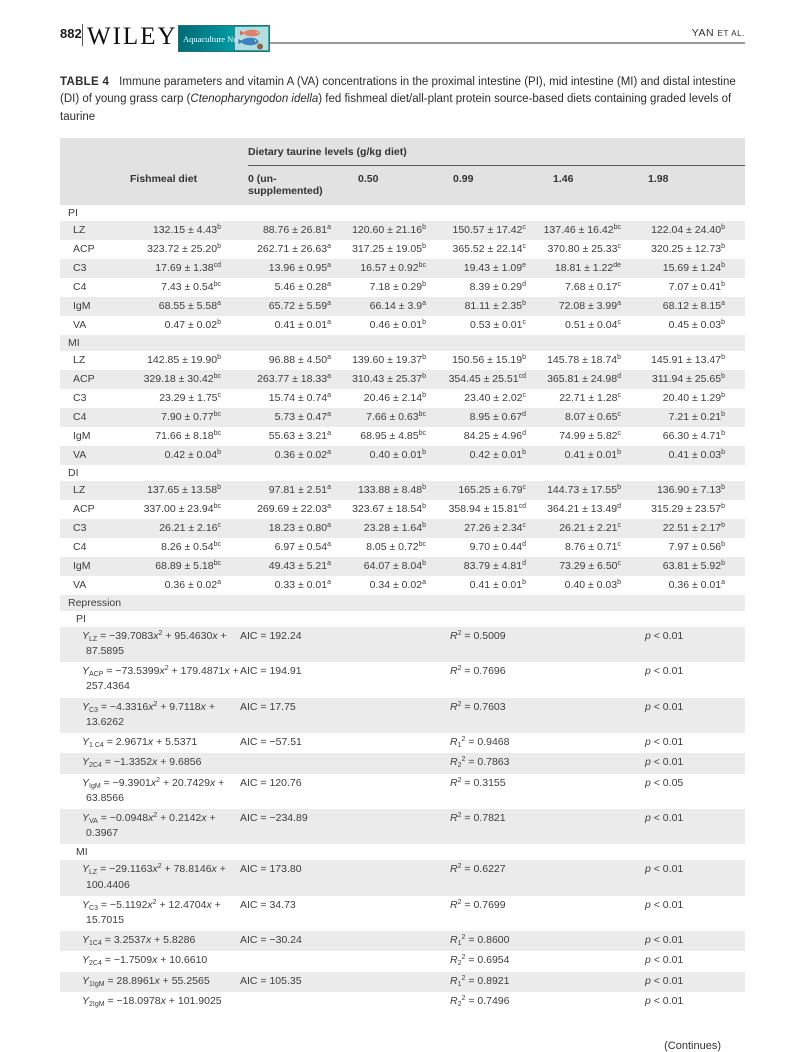  Describe the element at coordinates (294, 249) in the screenshot. I see `value-cell: 262.71 ± 26.63a` at that location.